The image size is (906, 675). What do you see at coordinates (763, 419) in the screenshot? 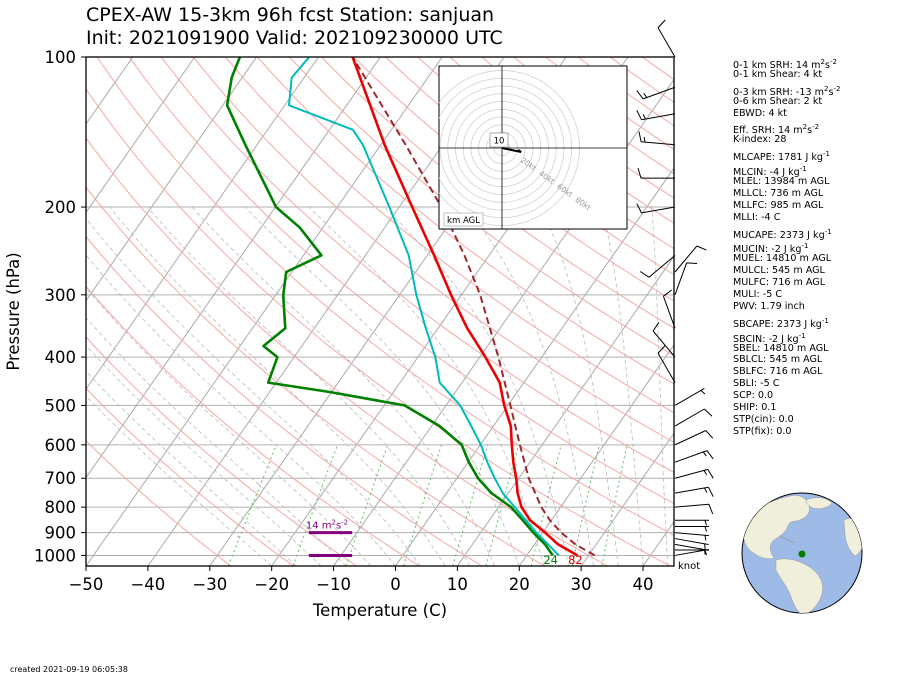
I see `sounding-index: STP(cin): 0.0` at bounding box center [763, 419].